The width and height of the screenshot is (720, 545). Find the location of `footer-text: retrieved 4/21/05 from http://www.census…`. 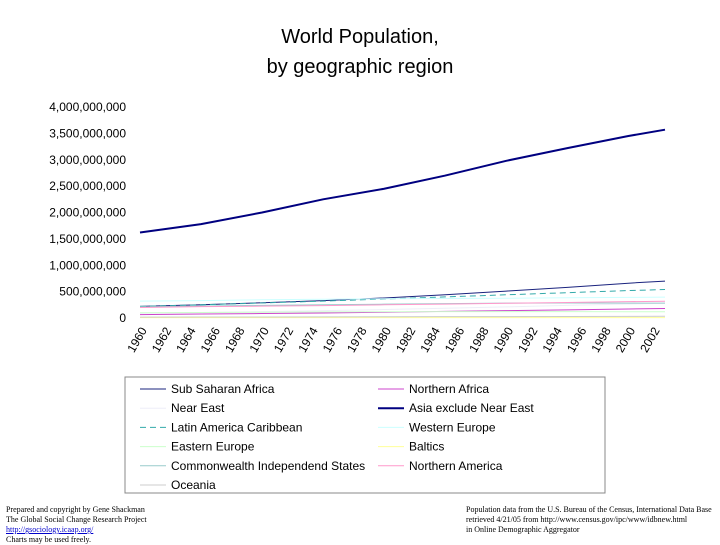

footer-text: retrieved 4/21/05 from http://www.census… is located at coordinates (589, 520).